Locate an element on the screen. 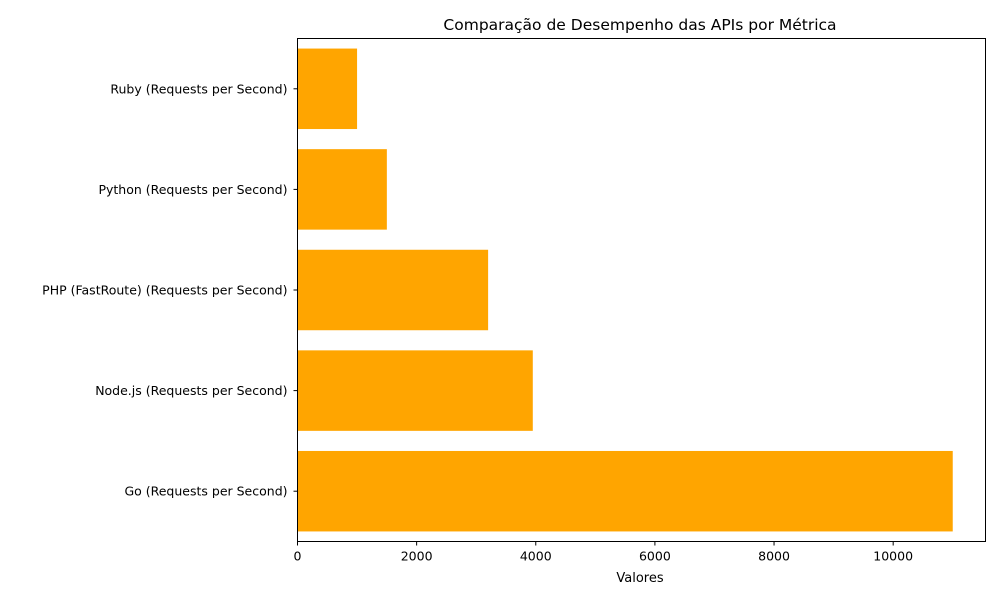 The width and height of the screenshot is (1000, 600). x-tick-label-4: 8000 is located at coordinates (774, 556).